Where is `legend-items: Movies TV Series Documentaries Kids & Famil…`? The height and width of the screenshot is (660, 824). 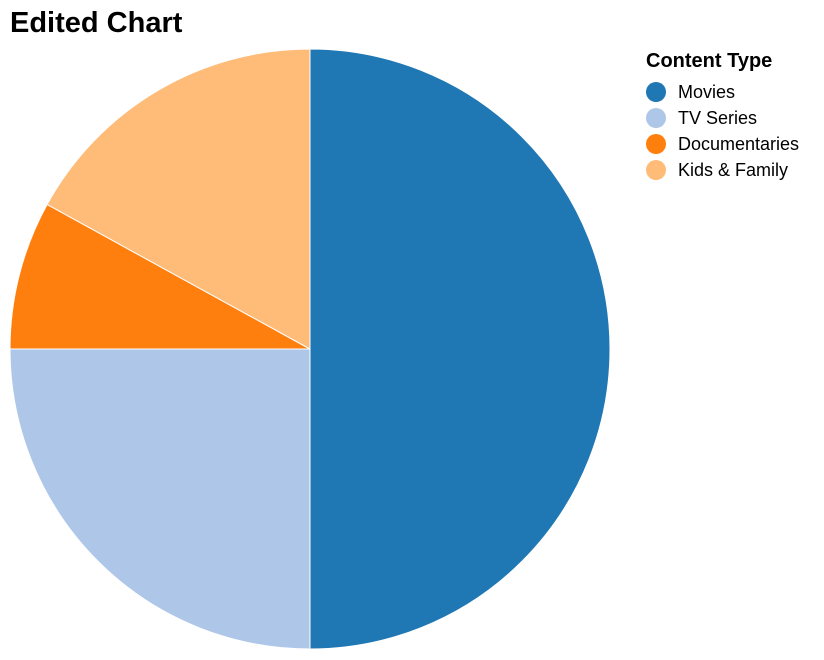
legend-items: Movies TV Series Documentaries Kids & Famil… is located at coordinates (722, 131).